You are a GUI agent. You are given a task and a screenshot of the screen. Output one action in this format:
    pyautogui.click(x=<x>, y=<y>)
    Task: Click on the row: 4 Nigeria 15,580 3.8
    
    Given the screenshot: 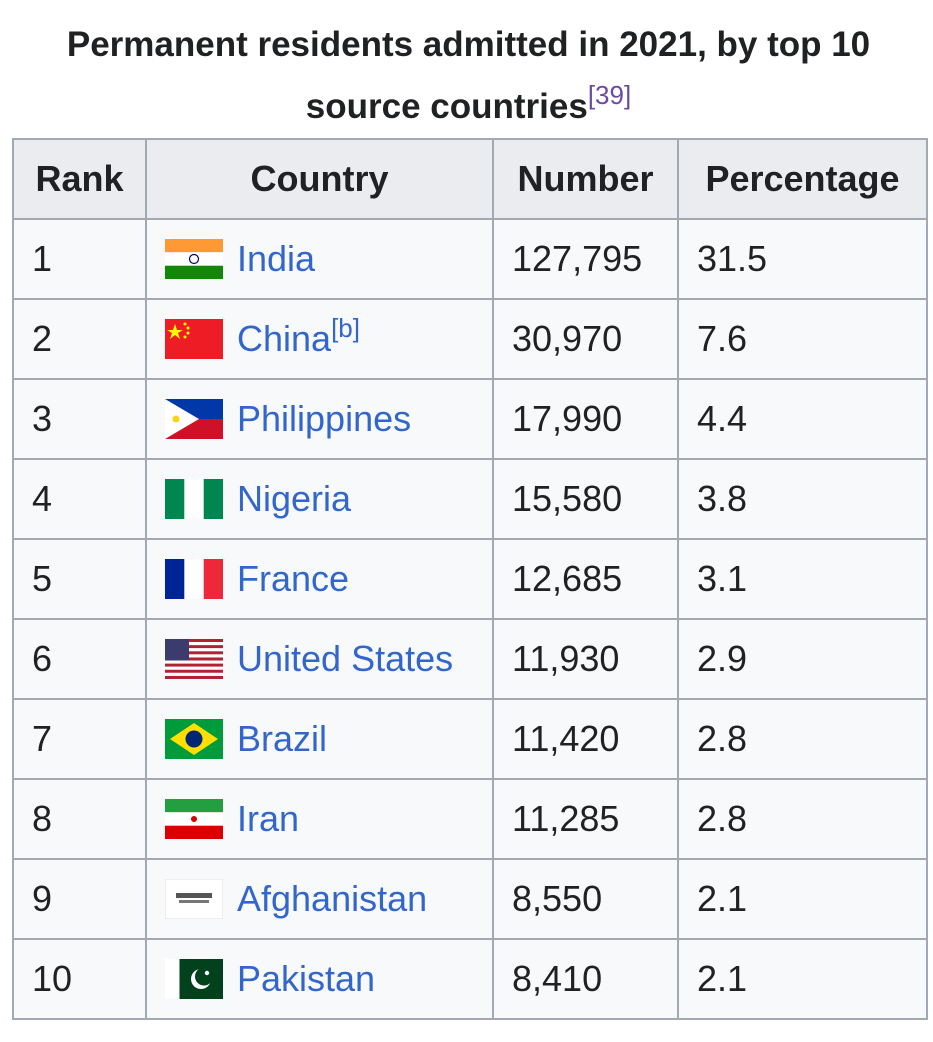 What is the action you would take?
    pyautogui.click(x=470, y=499)
    